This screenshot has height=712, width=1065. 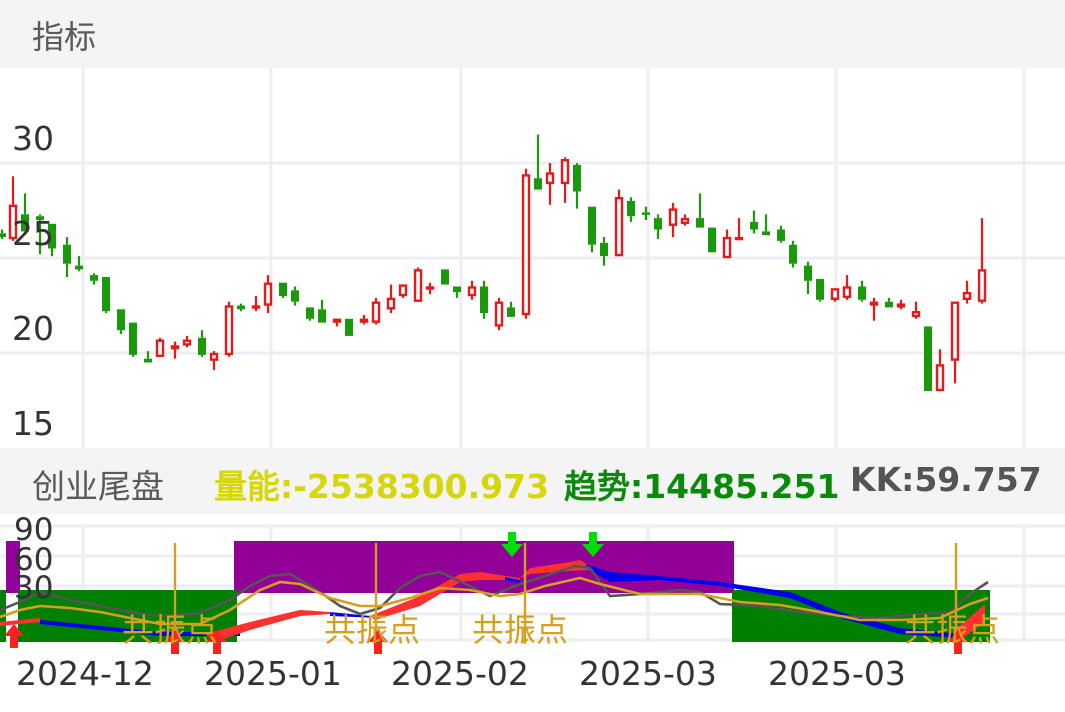 I want to click on sub-tick-label: 60, so click(x=33, y=560).